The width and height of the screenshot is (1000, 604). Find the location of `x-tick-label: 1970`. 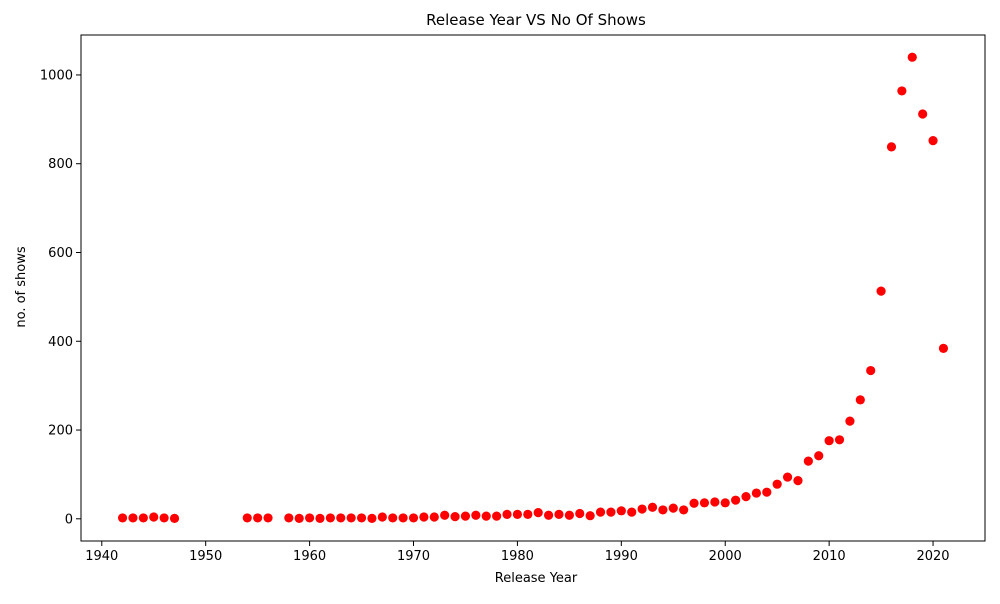

x-tick-label: 1970 is located at coordinates (413, 556).